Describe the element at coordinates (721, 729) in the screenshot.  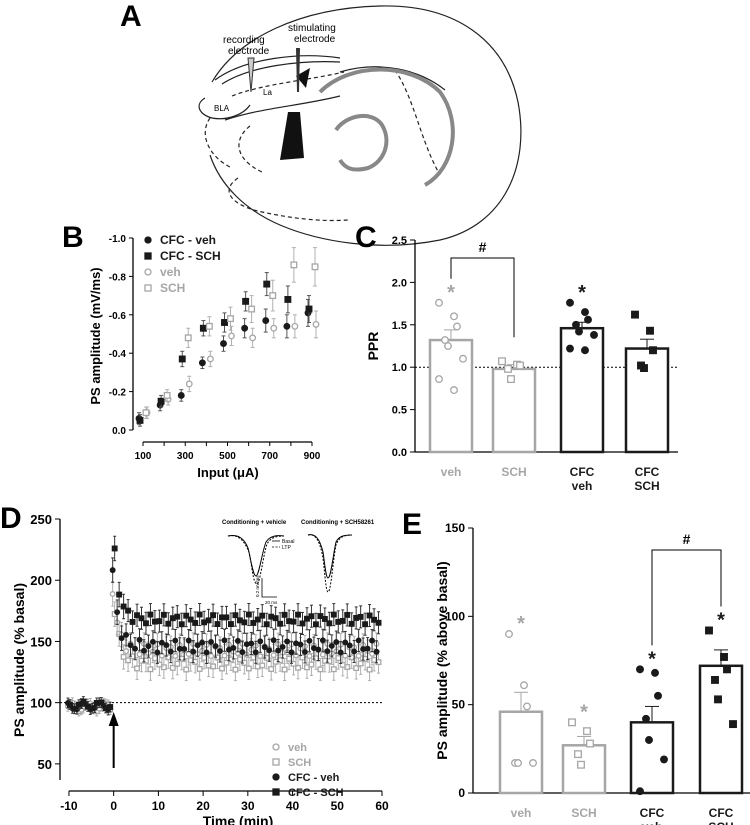
I see `e-bar` at that location.